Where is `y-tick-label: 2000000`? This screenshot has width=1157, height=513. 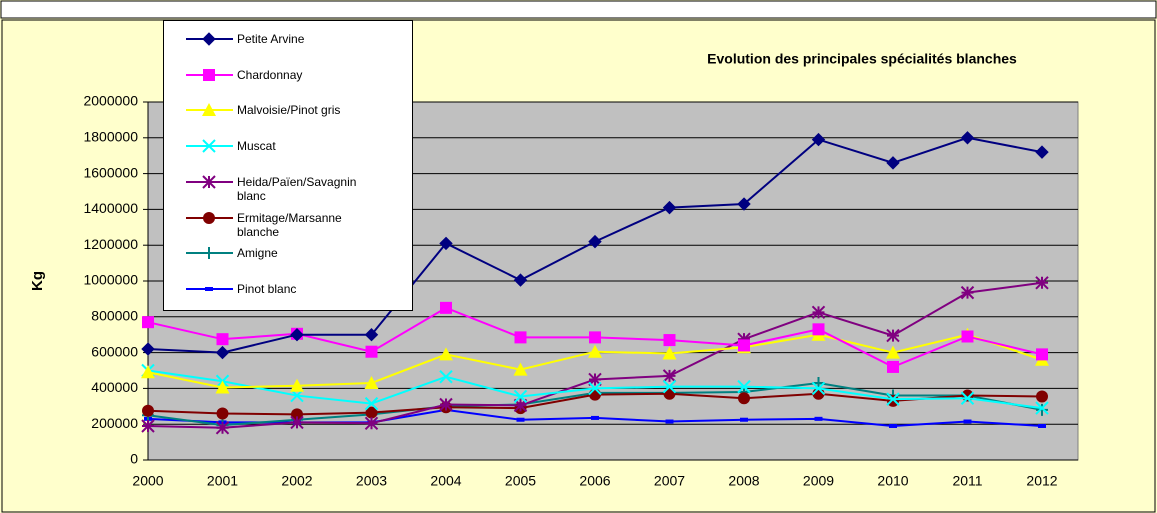 y-tick-label: 2000000 is located at coordinates (110, 101).